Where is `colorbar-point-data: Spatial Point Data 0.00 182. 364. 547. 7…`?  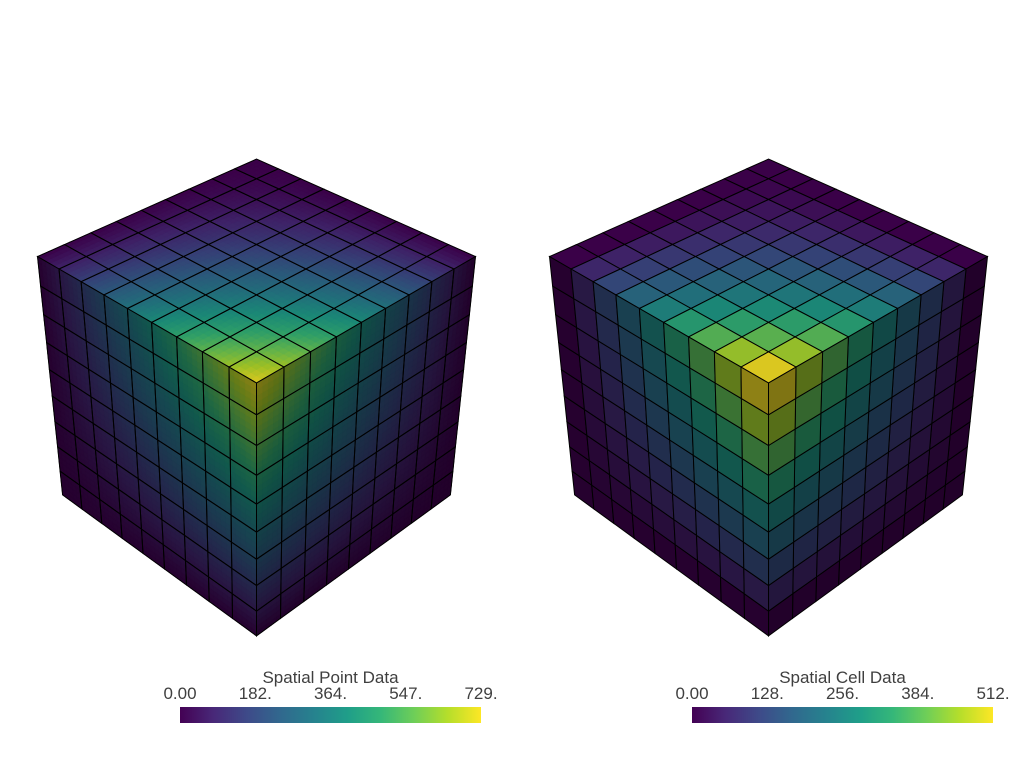 colorbar-point-data: Spatial Point Data 0.00 182. 364. 547. 7… is located at coordinates (330, 696).